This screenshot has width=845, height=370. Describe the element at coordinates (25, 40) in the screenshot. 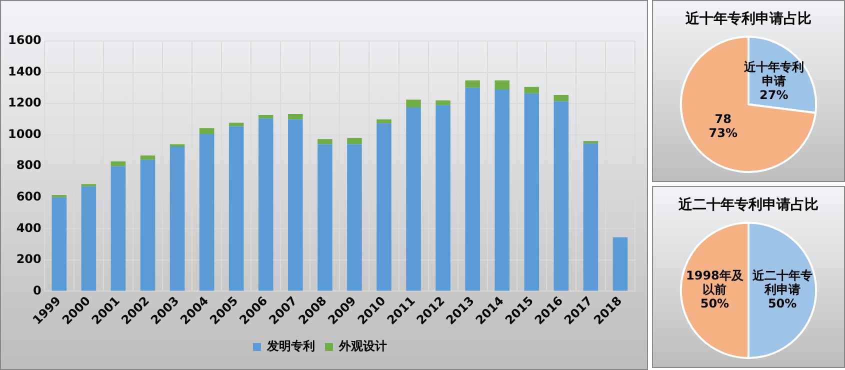

I see `y-tick-label: 1600` at that location.